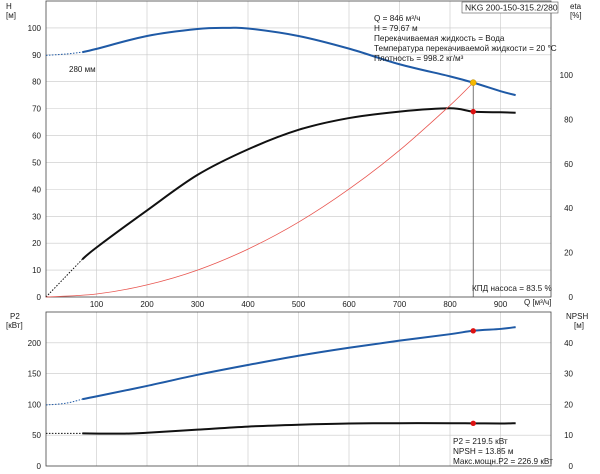 Image resolution: width=600 pixels, height=474 pixels. Describe the element at coordinates (579, 325) in the screenshot. I see `y-right-unit-bottom: [м]` at that location.